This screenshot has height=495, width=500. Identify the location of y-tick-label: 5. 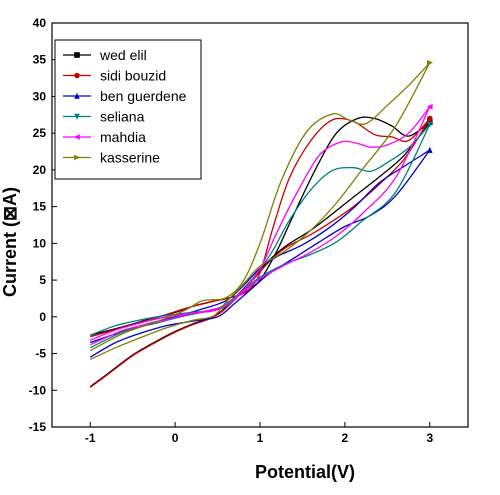
(42, 280).